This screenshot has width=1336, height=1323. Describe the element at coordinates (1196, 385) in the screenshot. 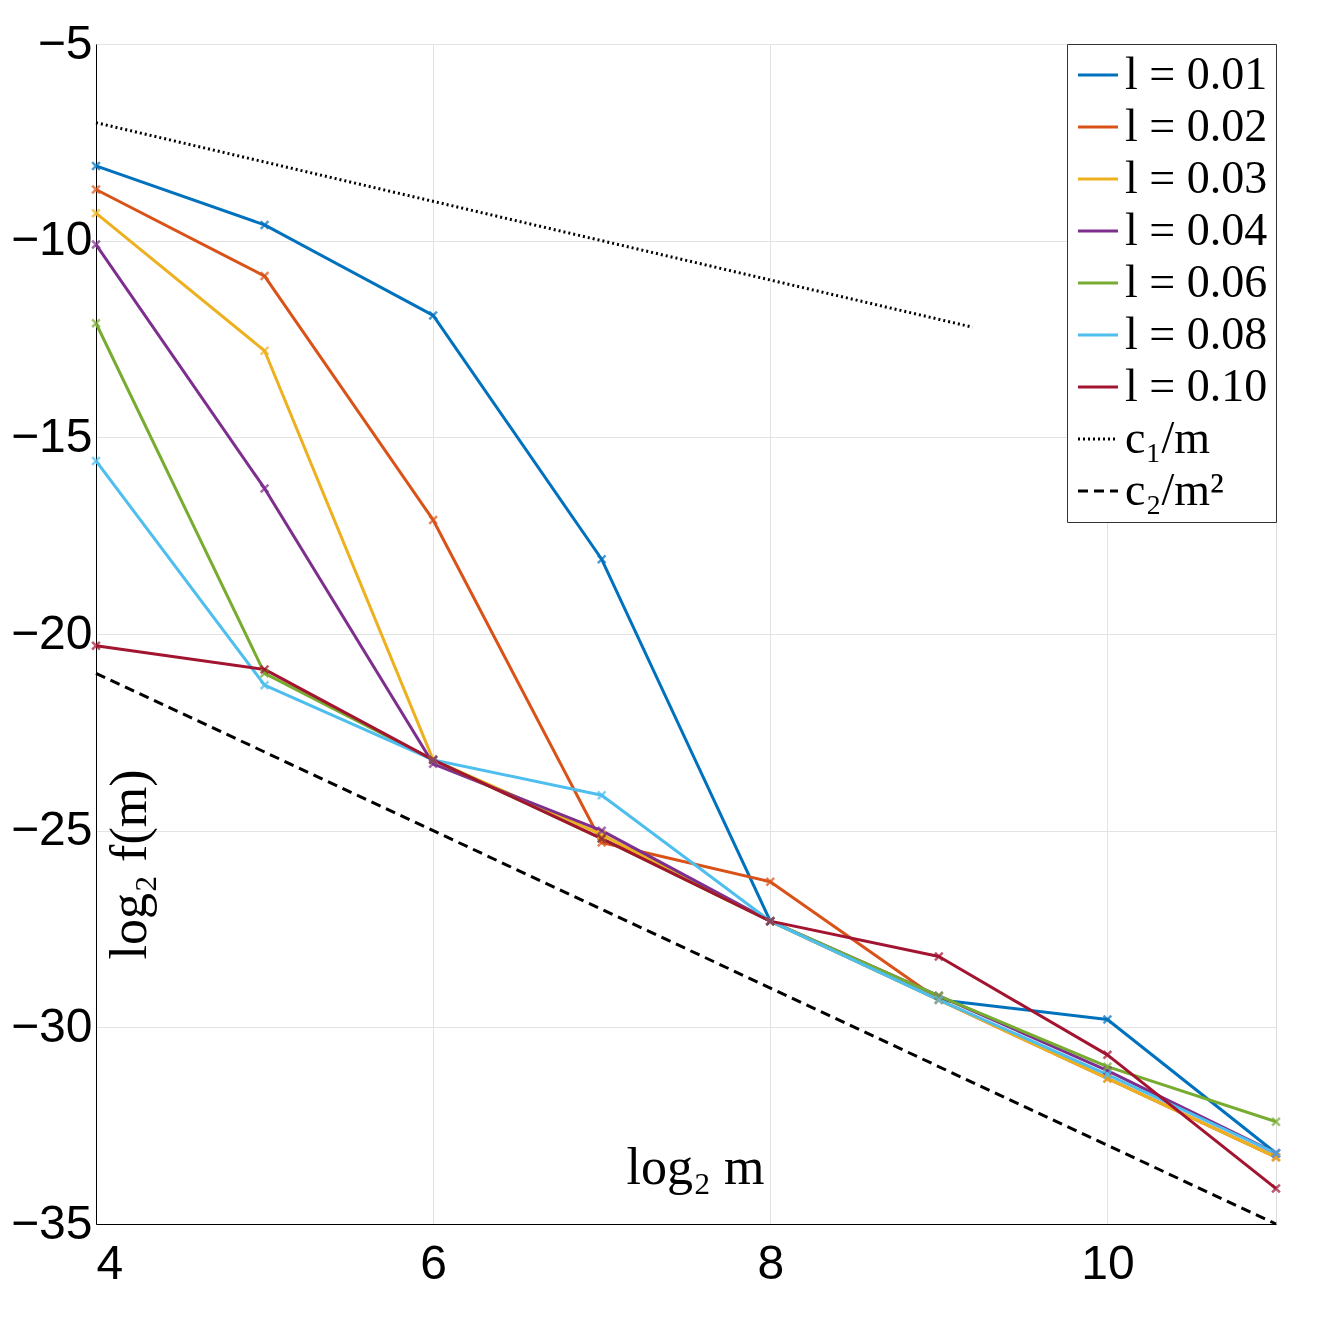

I see `legend-label: l = 0.10` at that location.